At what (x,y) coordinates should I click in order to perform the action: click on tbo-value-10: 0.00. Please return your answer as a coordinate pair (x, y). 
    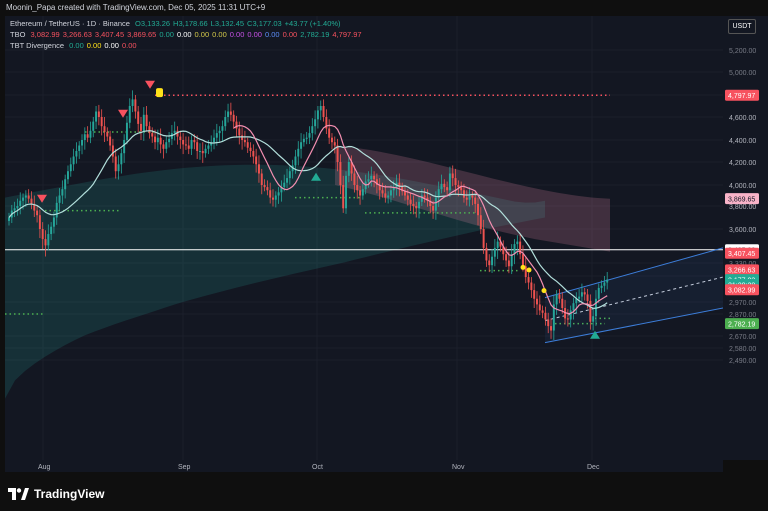
    Looking at the image, I should click on (272, 34).